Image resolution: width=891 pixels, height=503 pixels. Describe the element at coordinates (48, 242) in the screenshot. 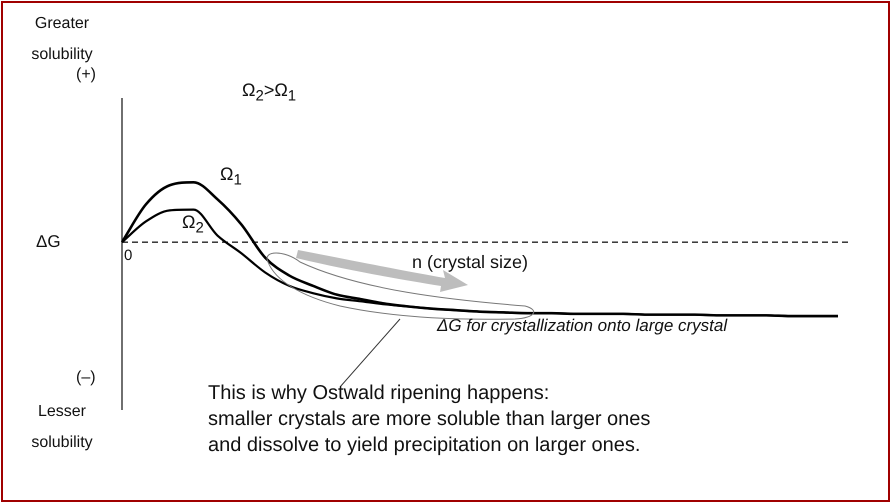

I see `y-axis-title: ΔG` at that location.